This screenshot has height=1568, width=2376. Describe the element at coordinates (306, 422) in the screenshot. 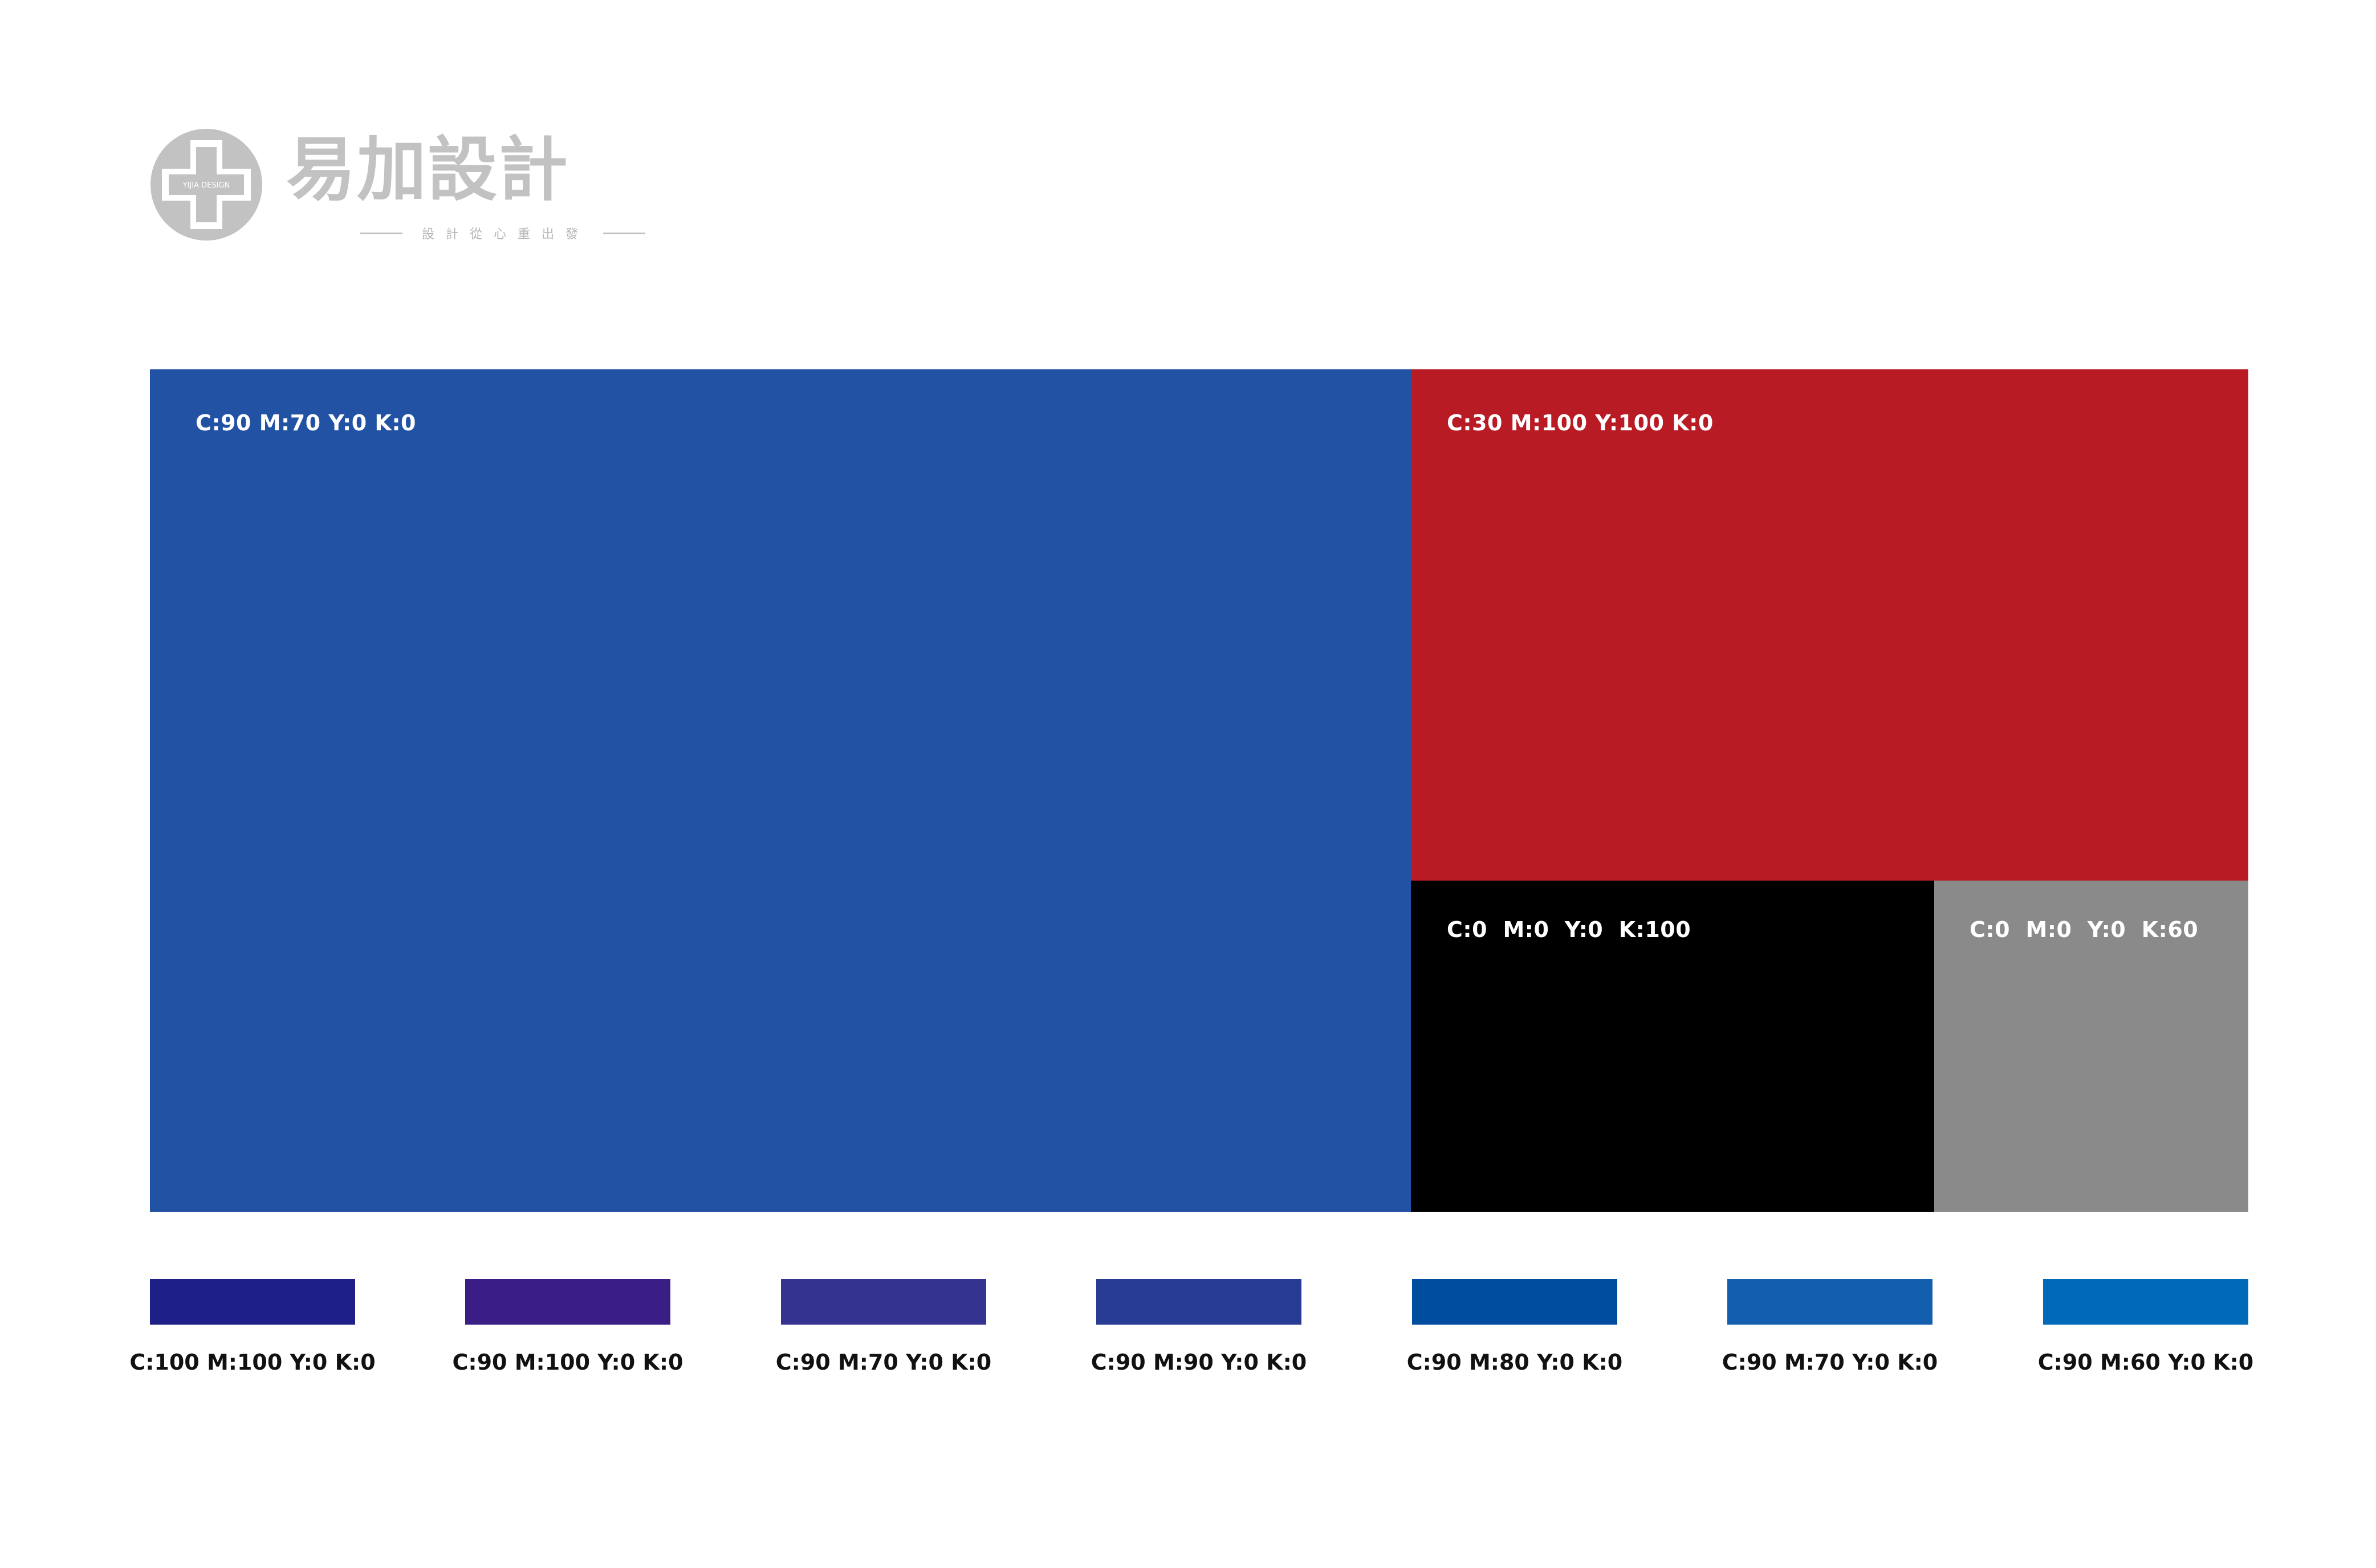

I see `primary-blue-label: C:90 M:70 Y:0 K:0` at that location.